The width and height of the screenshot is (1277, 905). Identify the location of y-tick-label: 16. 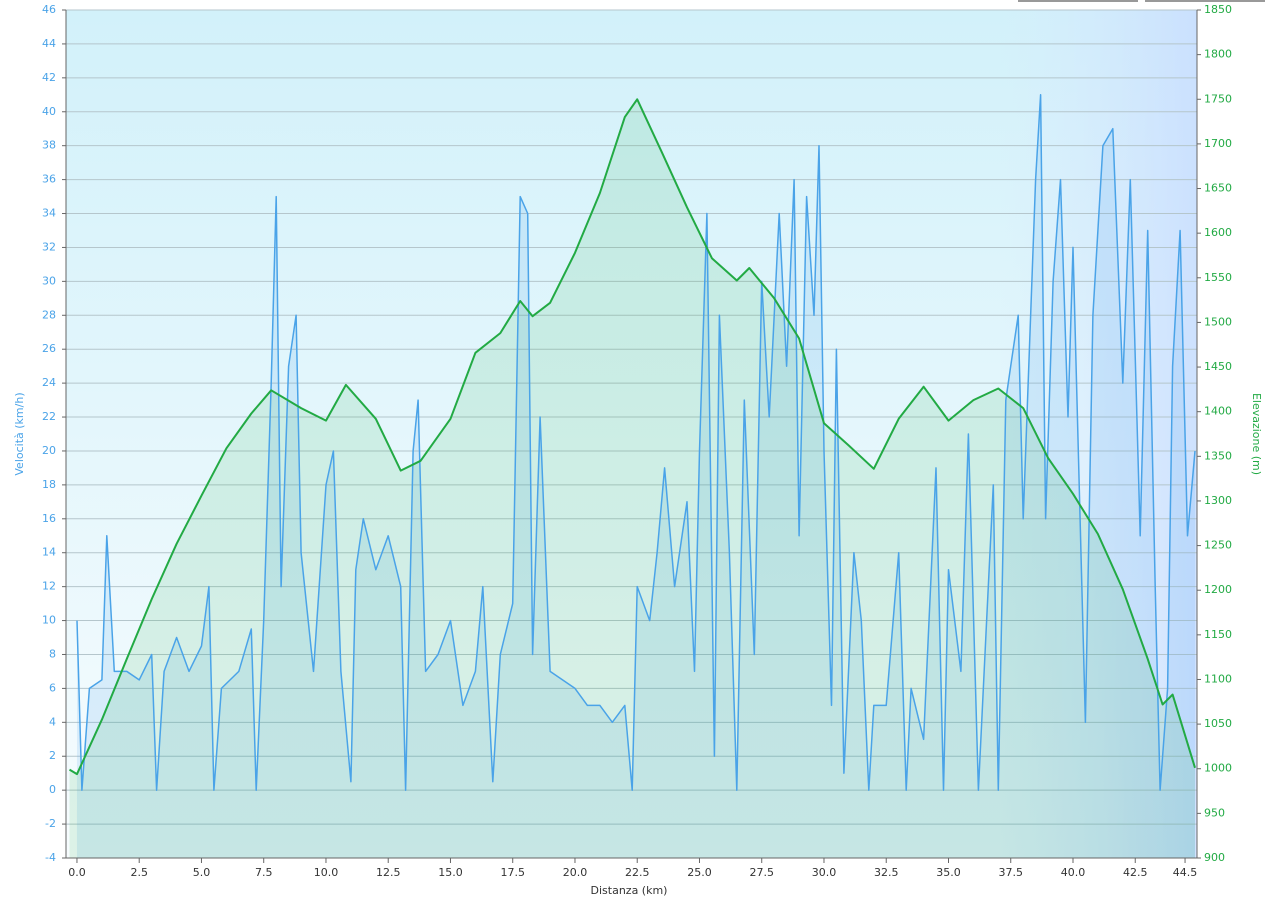
(49, 518).